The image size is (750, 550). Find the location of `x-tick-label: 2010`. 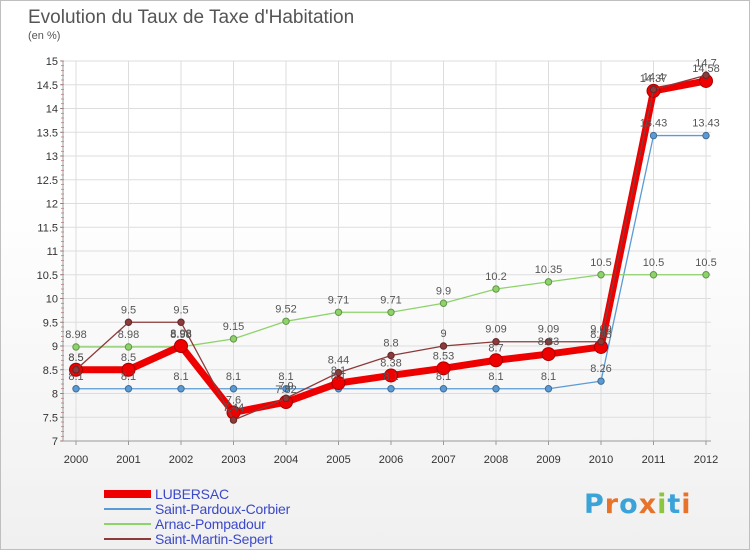

x-tick-label: 2010 is located at coordinates (601, 460).